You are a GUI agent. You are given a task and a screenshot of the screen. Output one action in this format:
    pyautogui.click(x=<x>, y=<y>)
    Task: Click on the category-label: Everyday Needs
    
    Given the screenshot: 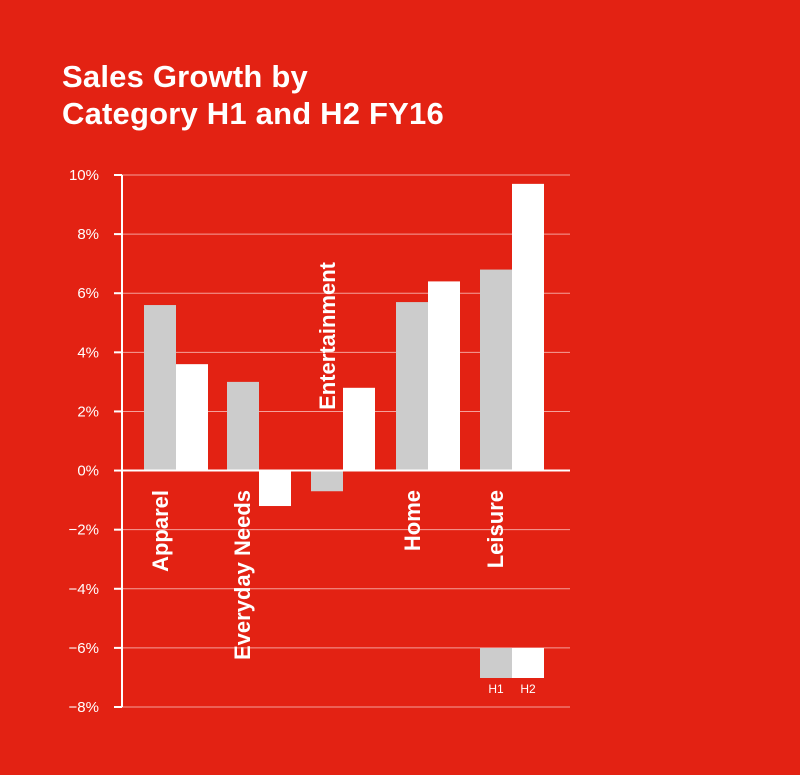 What is the action you would take?
    pyautogui.click(x=242, y=575)
    